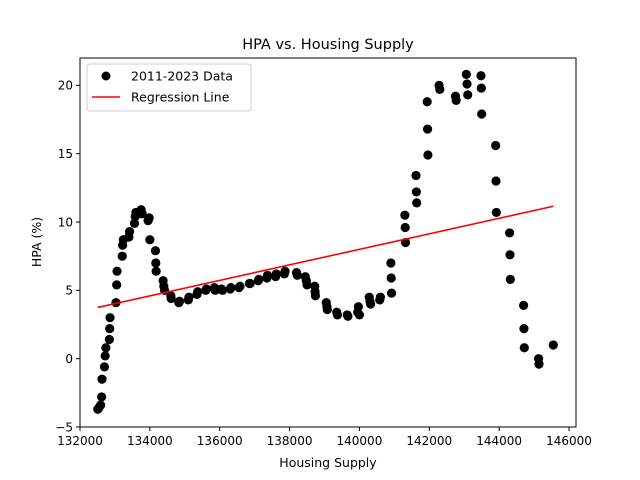  I want to click on x-tick-label: 132000, so click(80, 441).